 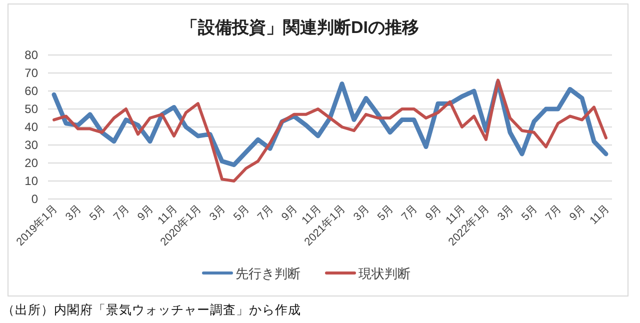 I want to click on y-tick-label: 20, so click(x=31, y=163).